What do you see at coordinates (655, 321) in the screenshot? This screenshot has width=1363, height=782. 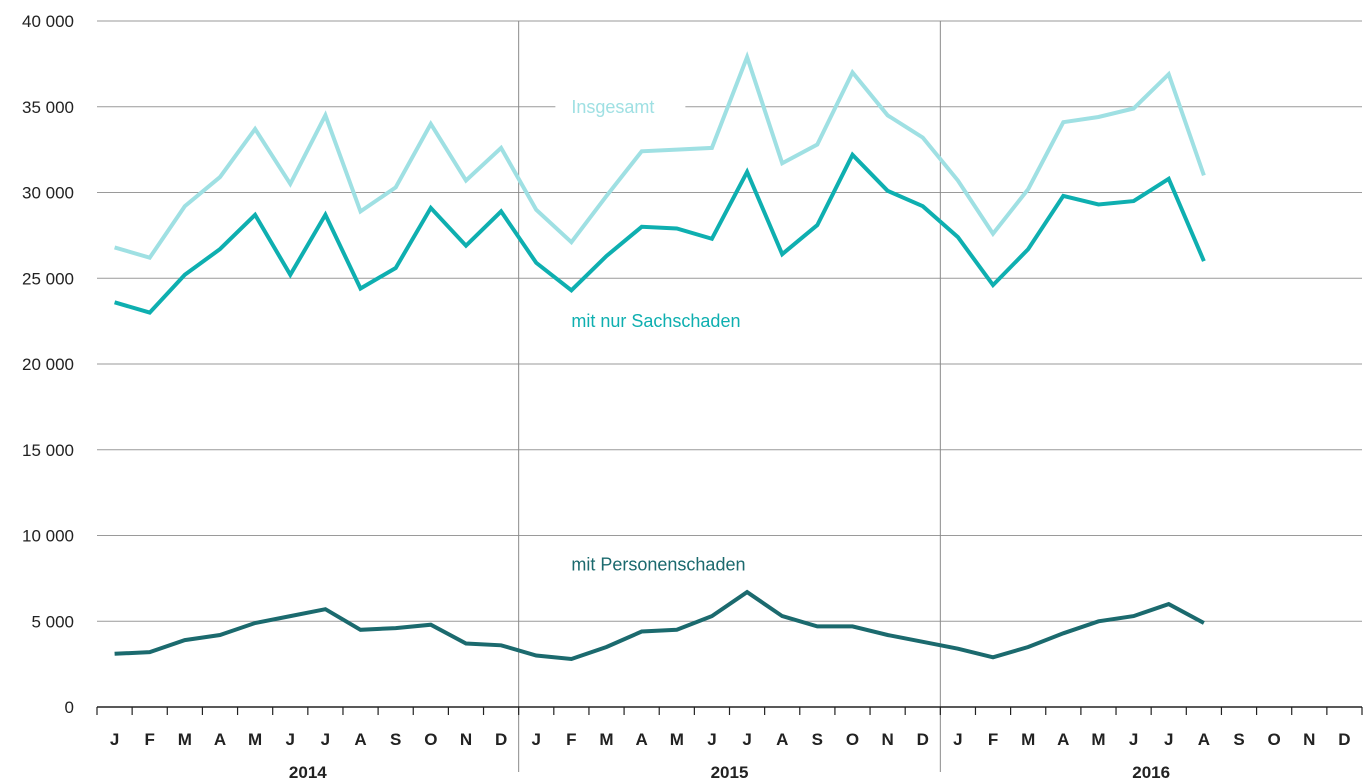 I see `series-label: mit nur Sachschaden` at bounding box center [655, 321].